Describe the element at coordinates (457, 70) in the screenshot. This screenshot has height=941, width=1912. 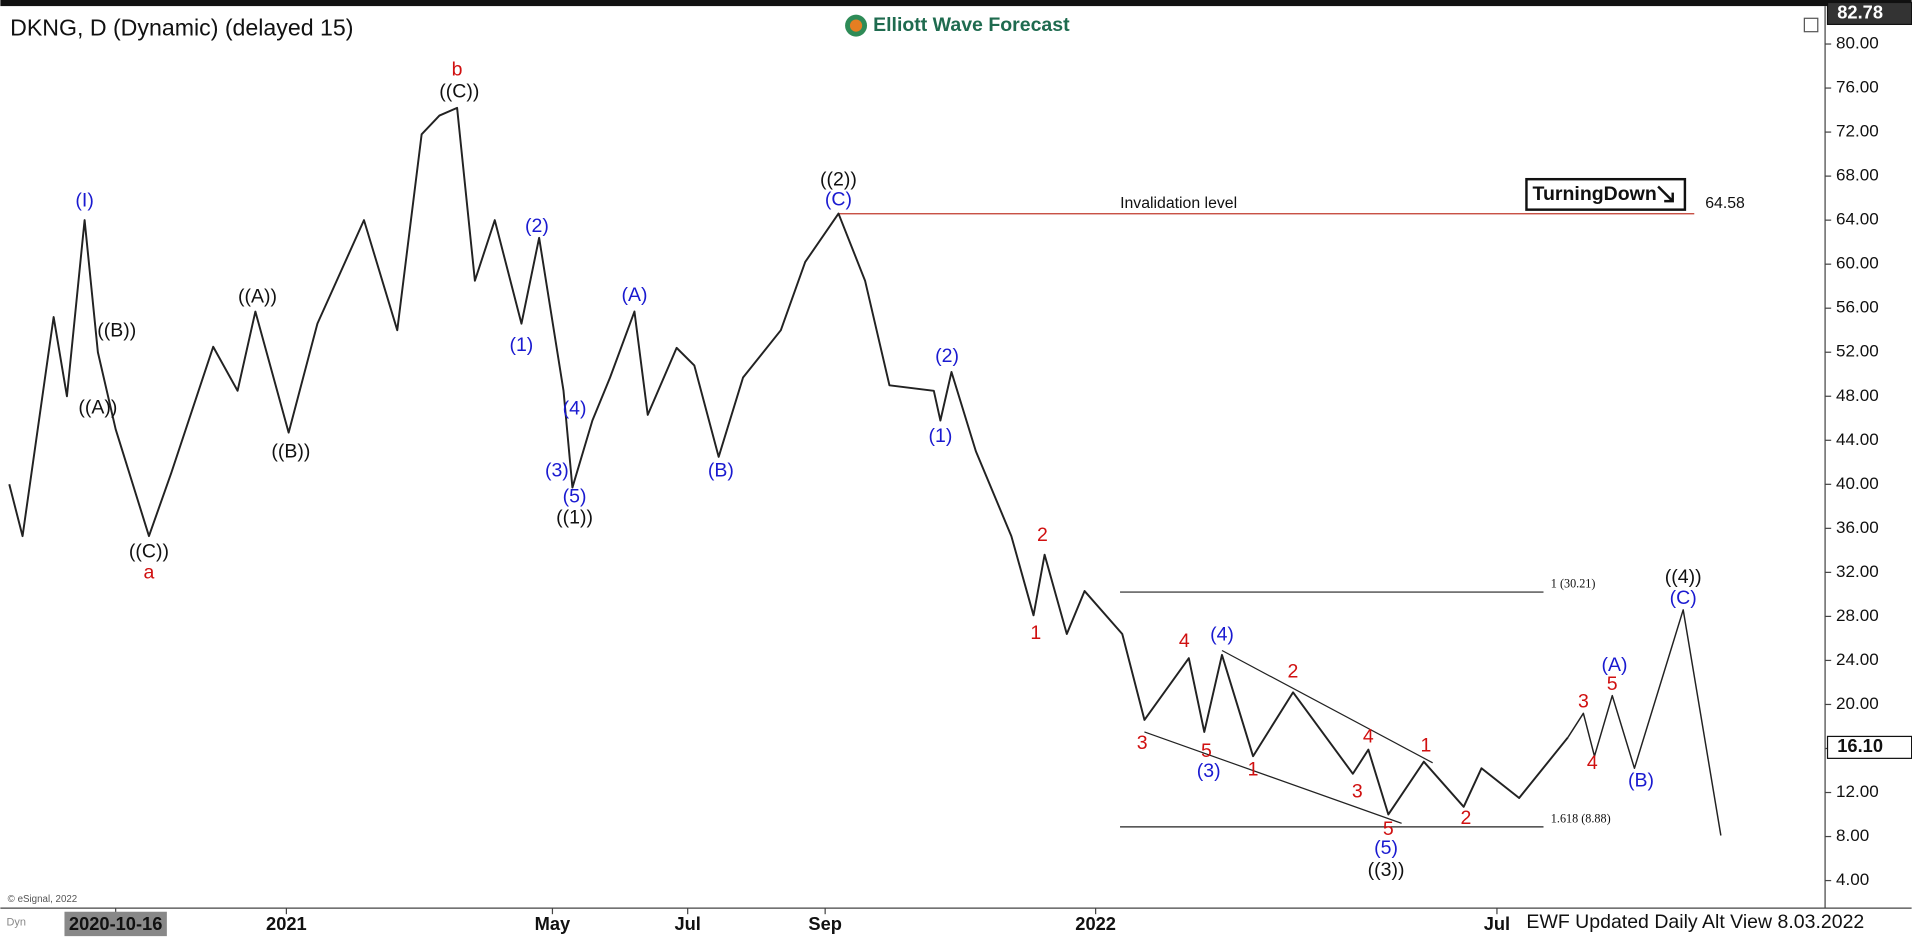
I see `wave-label: b` at that location.